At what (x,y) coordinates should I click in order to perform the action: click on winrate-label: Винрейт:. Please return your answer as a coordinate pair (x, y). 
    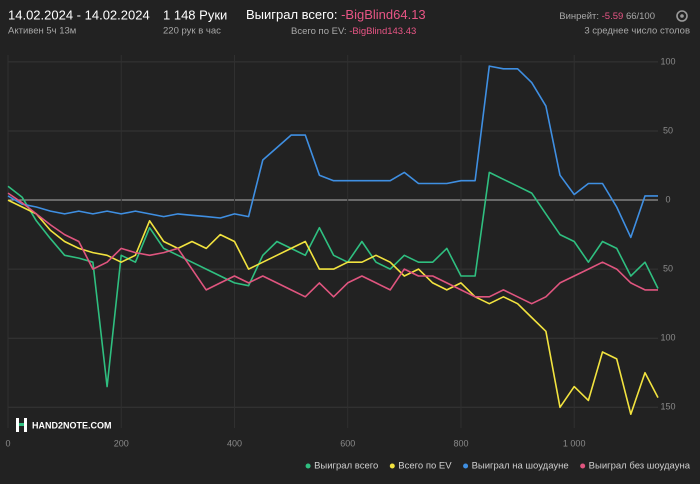
    Looking at the image, I should click on (579, 16).